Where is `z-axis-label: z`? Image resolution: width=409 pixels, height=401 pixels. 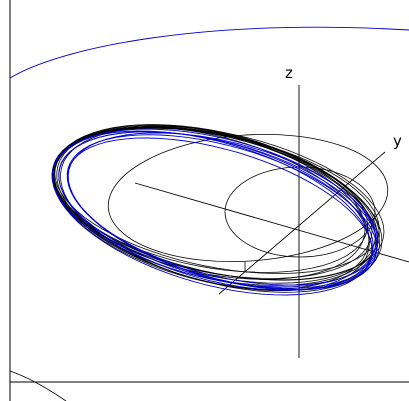
z-axis-label: z is located at coordinates (289, 73).